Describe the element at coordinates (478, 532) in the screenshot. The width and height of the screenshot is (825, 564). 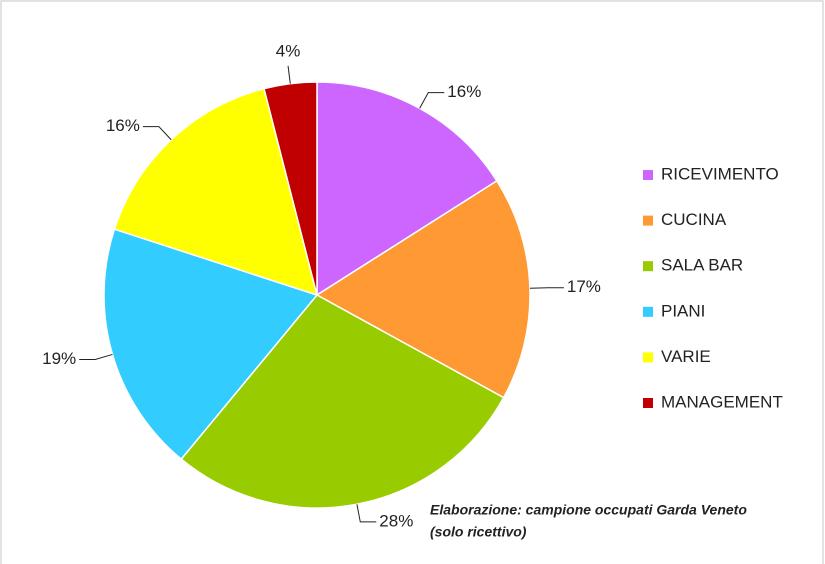
I see `annotation: (solo ricettivo)` at that location.